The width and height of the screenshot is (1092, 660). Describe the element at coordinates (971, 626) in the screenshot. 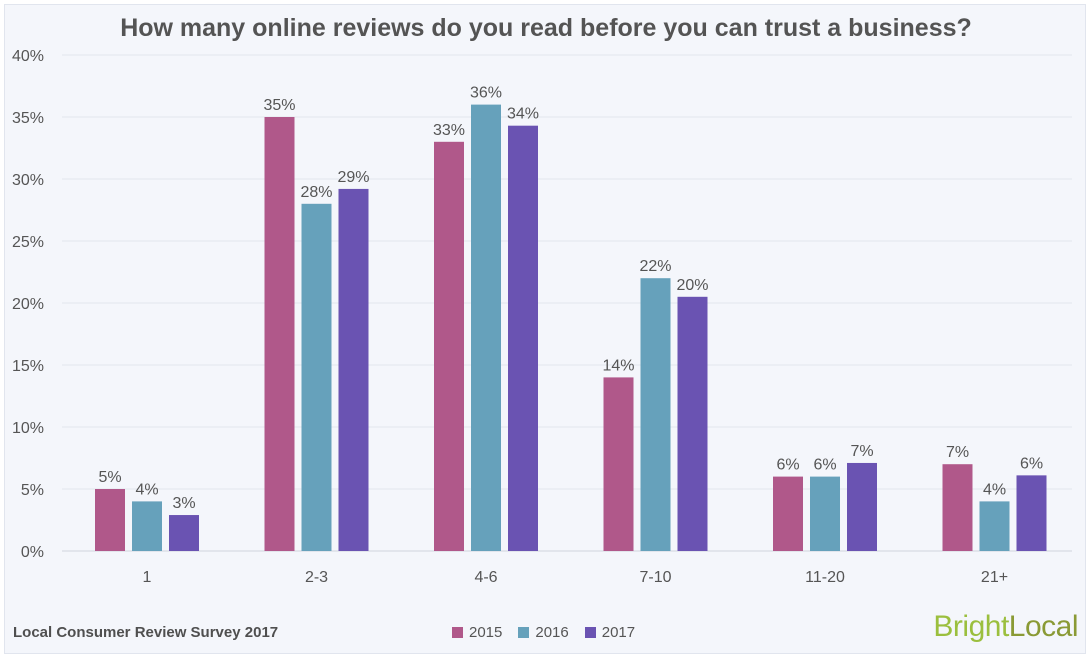

I see `logo-text-bright: Bright` at that location.